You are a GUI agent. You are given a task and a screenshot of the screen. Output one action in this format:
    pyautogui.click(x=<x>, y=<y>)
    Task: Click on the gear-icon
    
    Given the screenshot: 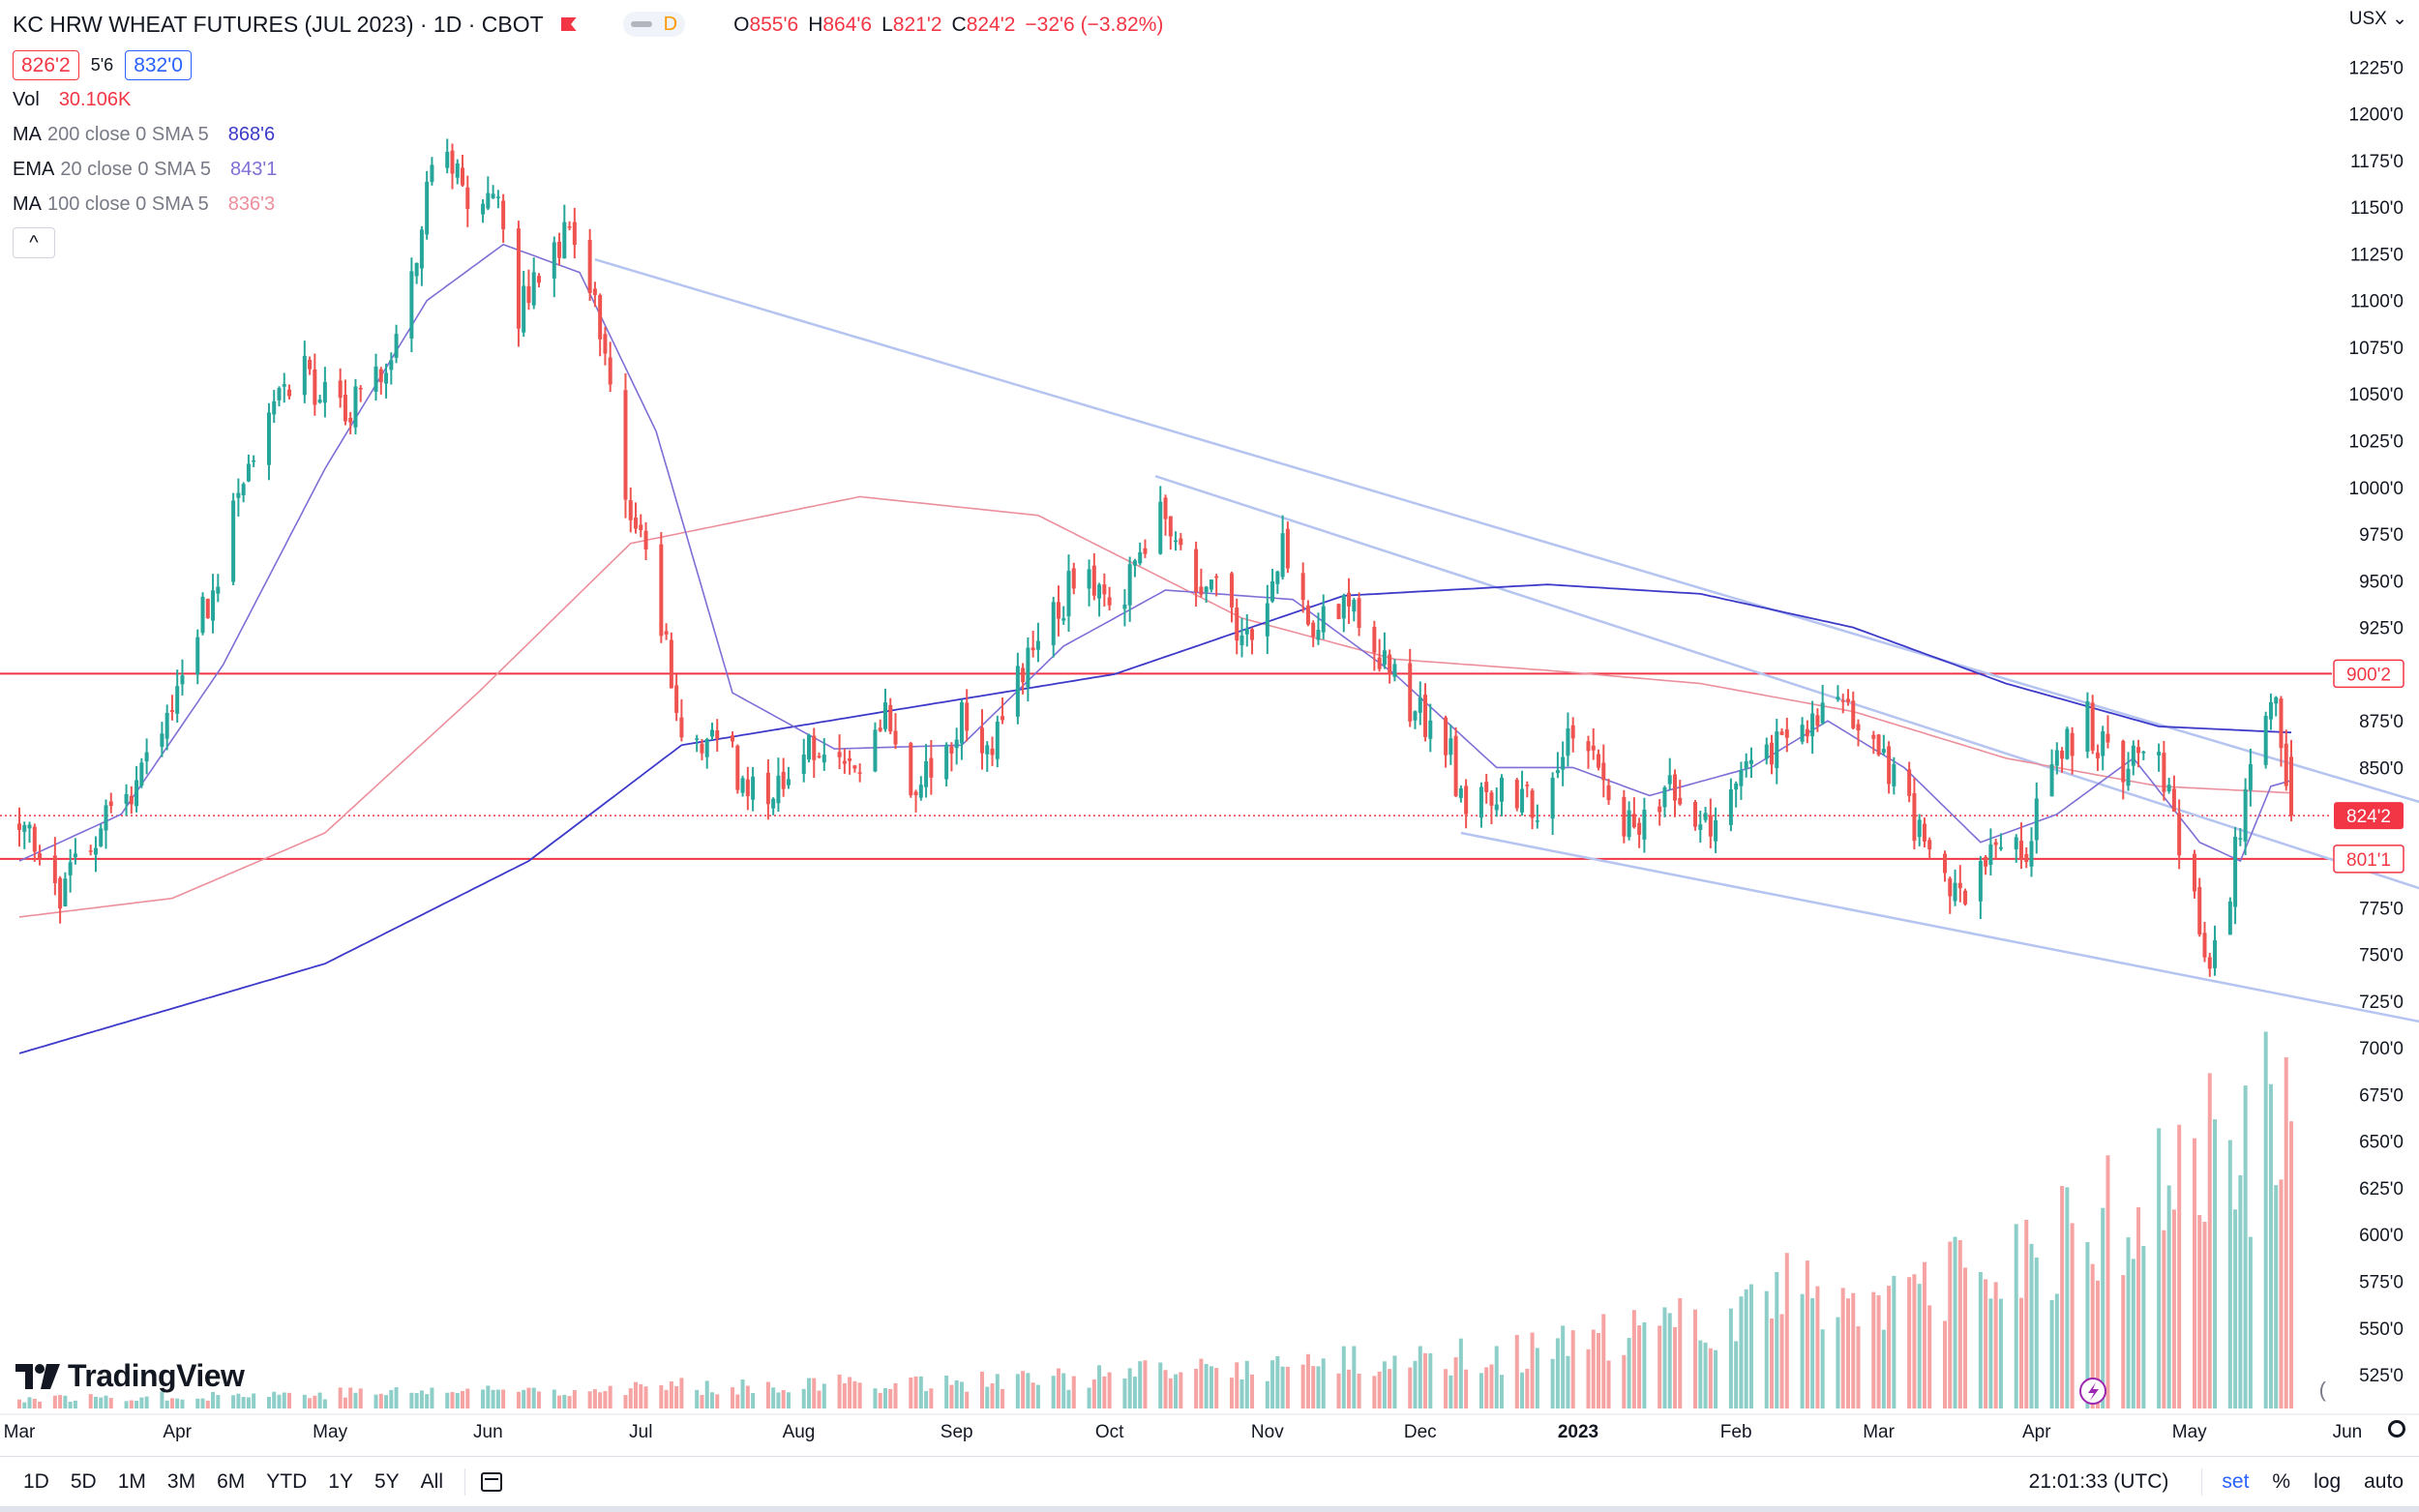 What is the action you would take?
    pyautogui.click(x=2397, y=1429)
    